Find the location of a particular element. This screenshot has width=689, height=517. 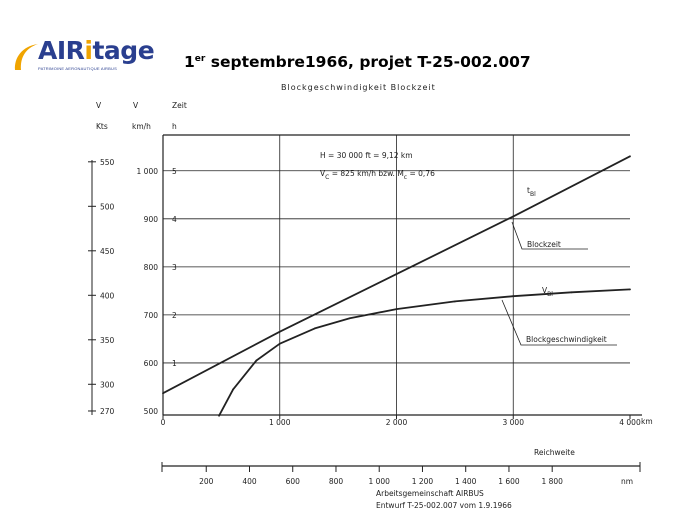

kmh-axis-unit: V is located at coordinates (136, 105).